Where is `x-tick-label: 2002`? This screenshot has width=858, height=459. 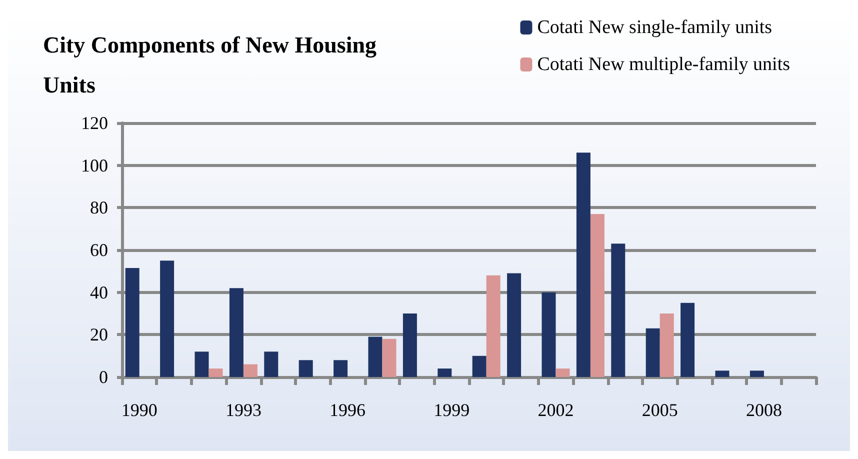
x-tick-label: 2002 is located at coordinates (556, 410).